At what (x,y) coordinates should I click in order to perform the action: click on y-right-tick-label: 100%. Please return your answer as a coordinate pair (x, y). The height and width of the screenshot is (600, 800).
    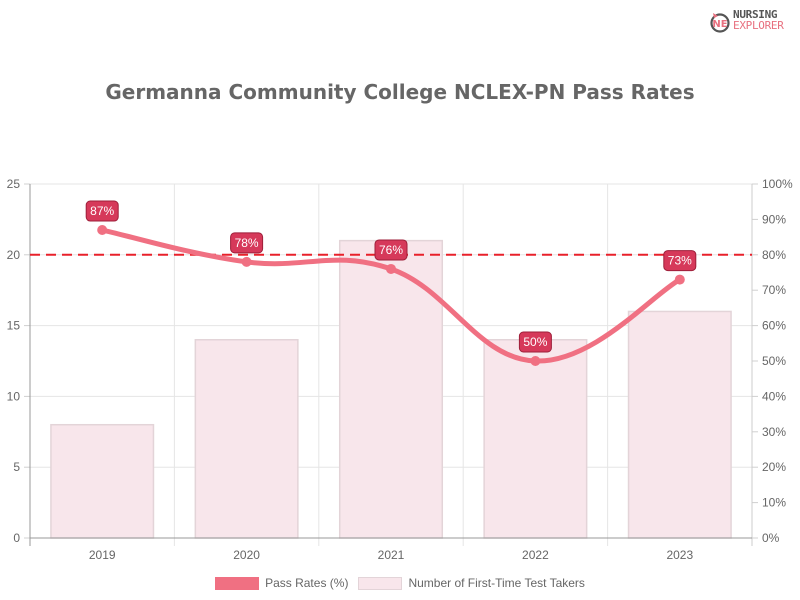
    Looking at the image, I should click on (777, 184).